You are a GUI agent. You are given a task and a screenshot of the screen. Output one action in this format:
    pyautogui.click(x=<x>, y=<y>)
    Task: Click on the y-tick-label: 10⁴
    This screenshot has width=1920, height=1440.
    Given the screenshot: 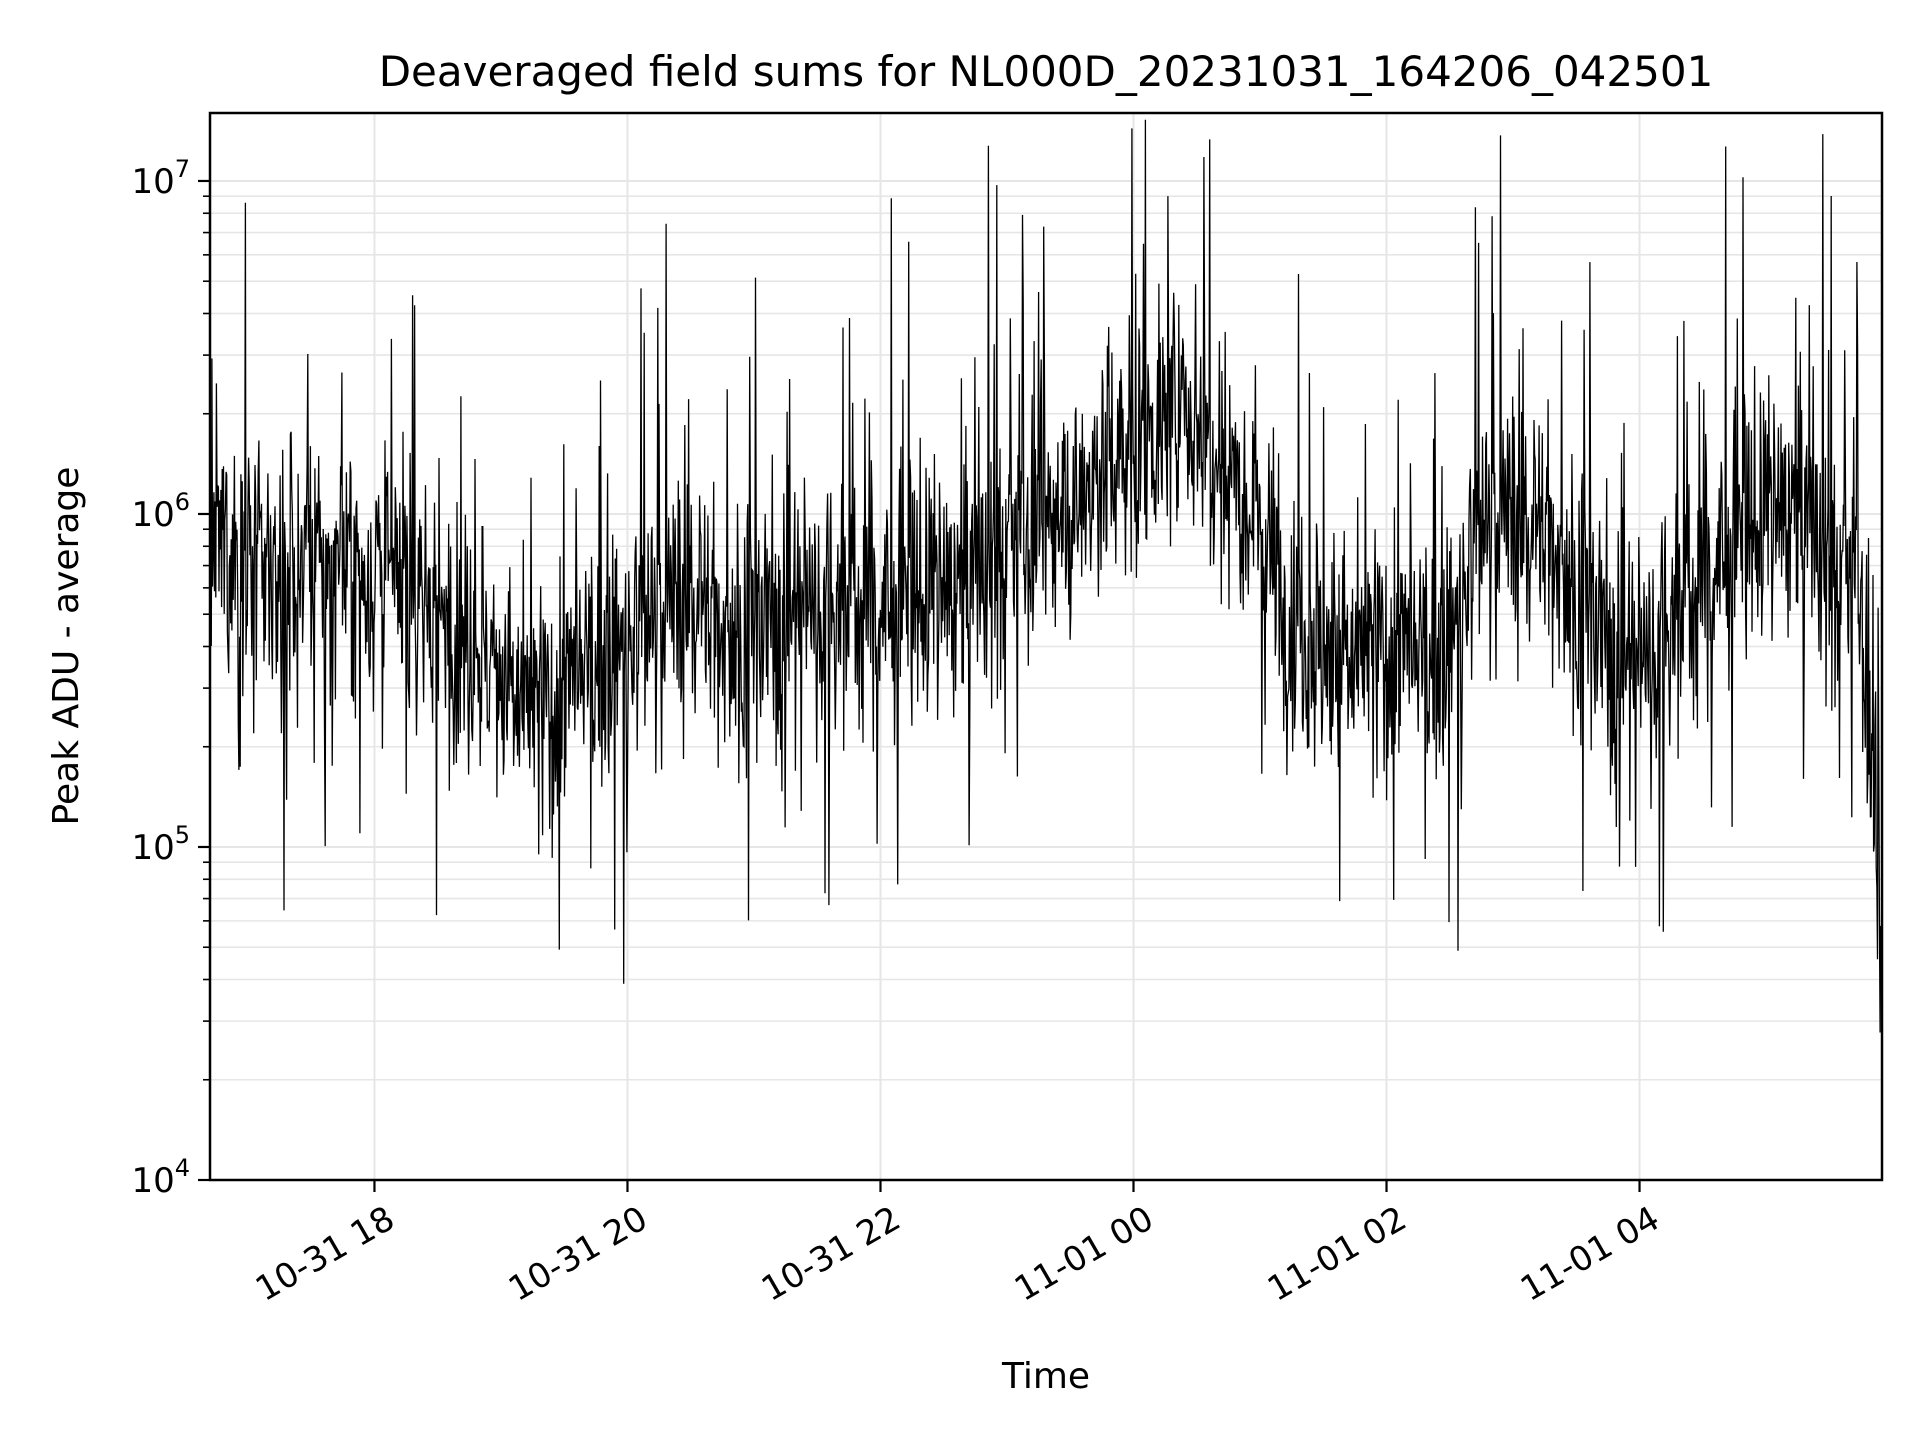 What is the action you would take?
    pyautogui.click(x=160, y=1177)
    